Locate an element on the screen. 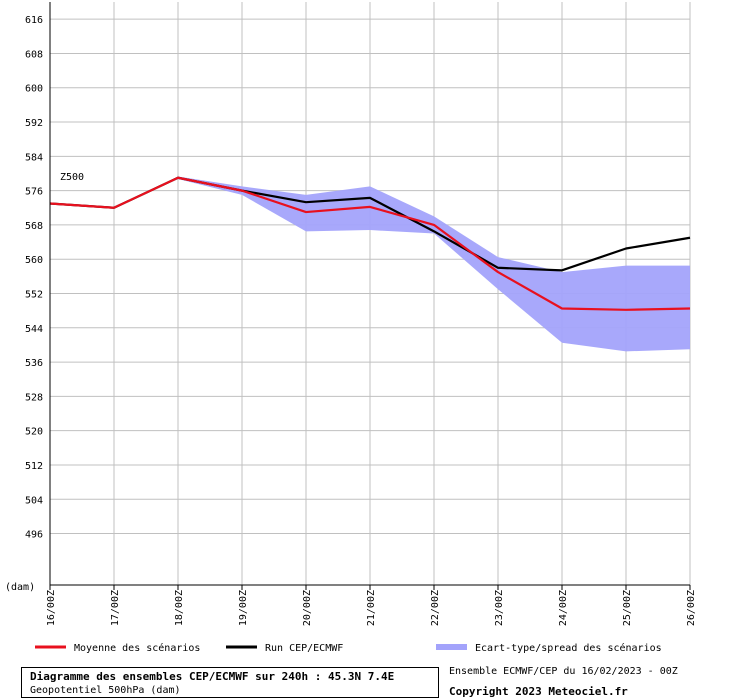 Image resolution: width=740 pixels, height=700 pixels. y-tick-label: 528 is located at coordinates (34, 397).